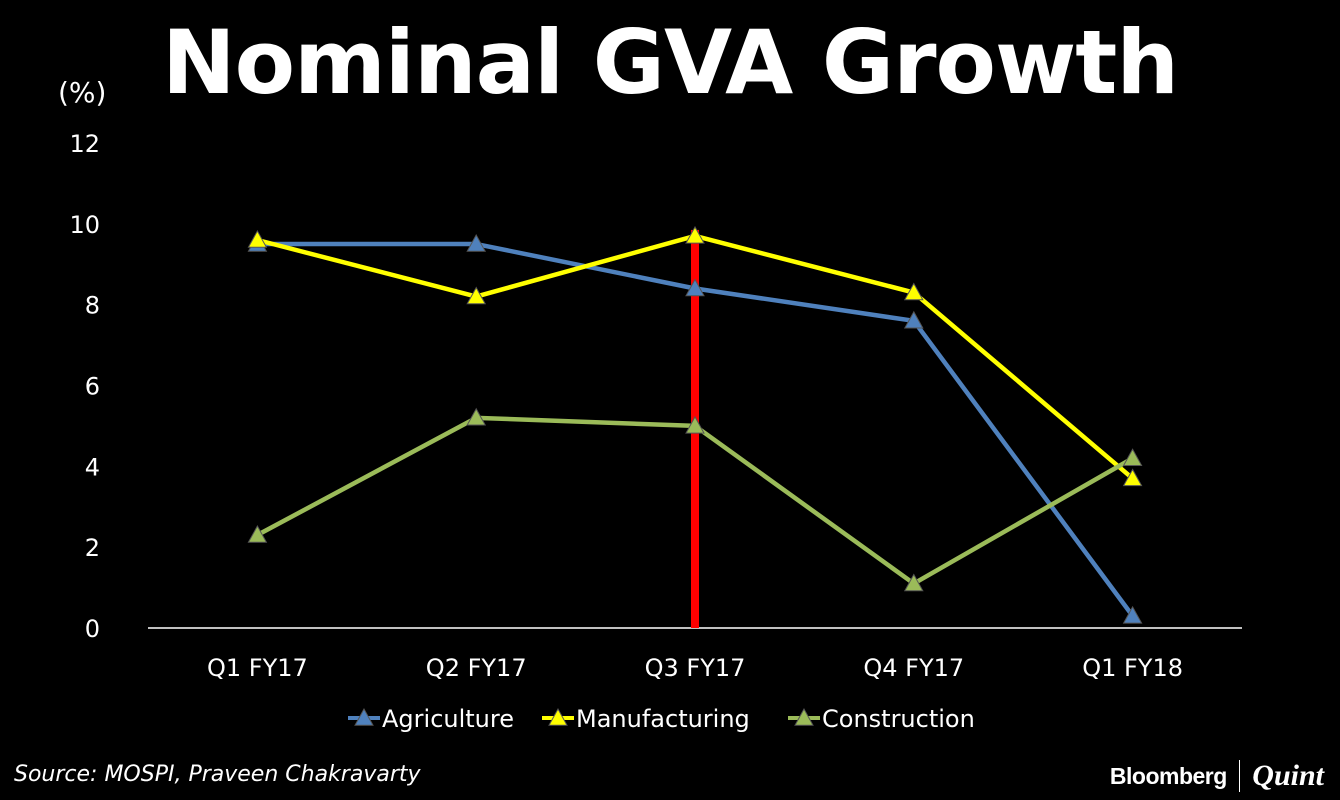  What do you see at coordinates (1239, 776) in the screenshot?
I see `brand-divider` at bounding box center [1239, 776].